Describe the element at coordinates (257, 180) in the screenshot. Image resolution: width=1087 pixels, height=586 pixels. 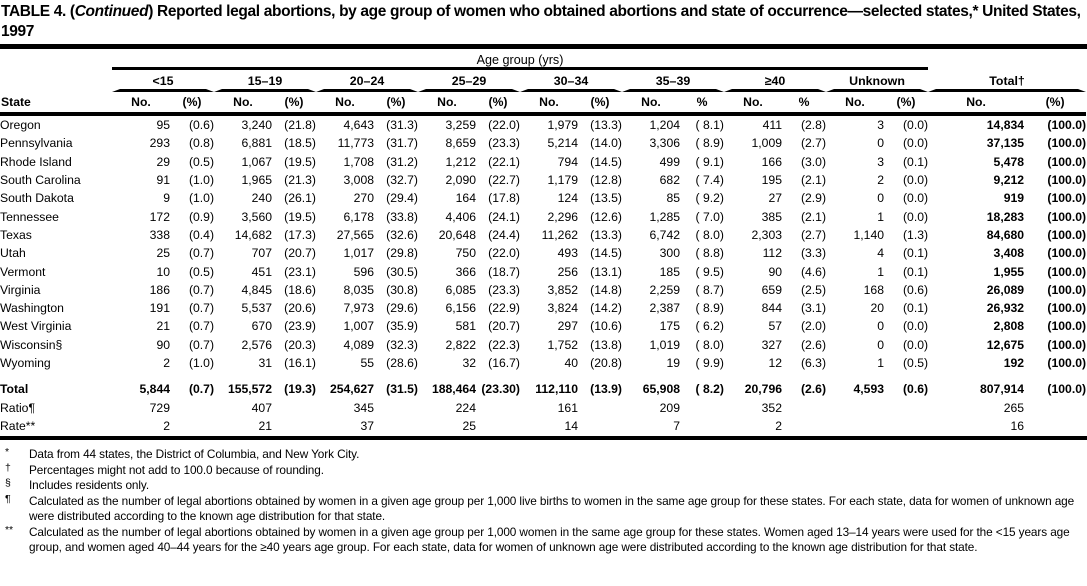
I see `cell: 1,965` at that location.